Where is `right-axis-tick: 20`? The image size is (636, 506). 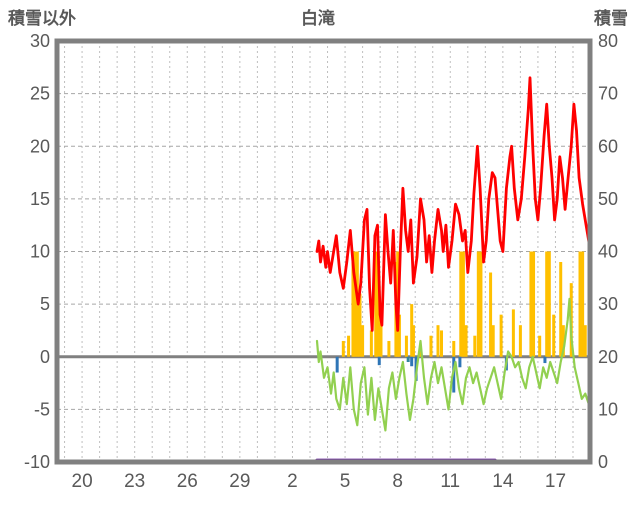 right-axis-tick: 20 is located at coordinates (608, 357).